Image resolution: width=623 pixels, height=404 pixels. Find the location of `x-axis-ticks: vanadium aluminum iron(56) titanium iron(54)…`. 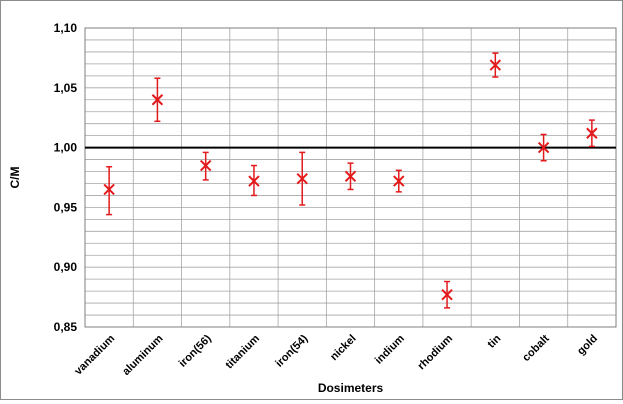

x-axis-ticks: vanadium aluminum iron(56) titanium iron(54)… is located at coordinates (336, 354).